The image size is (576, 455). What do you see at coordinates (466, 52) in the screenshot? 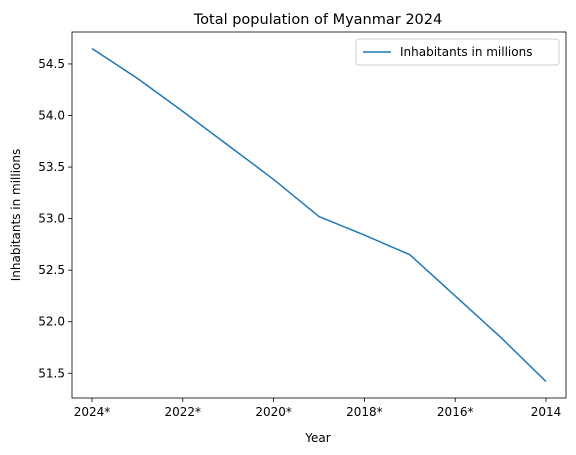
I see `legend-label: Inhabitants in millions` at bounding box center [466, 52].